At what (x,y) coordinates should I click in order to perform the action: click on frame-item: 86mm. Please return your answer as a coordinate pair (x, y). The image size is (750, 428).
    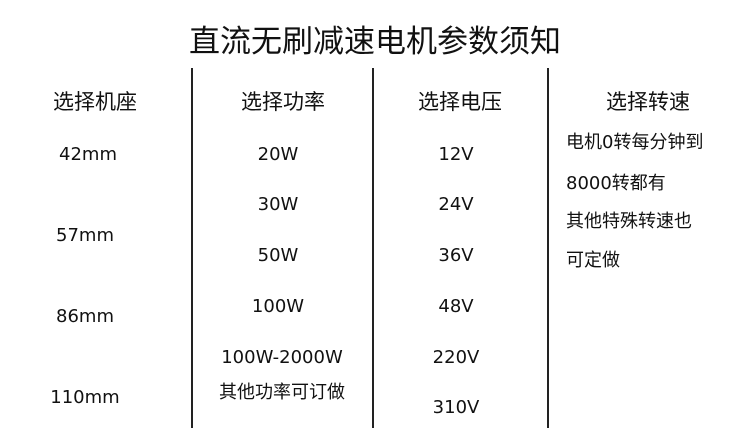
    Looking at the image, I should click on (85, 316).